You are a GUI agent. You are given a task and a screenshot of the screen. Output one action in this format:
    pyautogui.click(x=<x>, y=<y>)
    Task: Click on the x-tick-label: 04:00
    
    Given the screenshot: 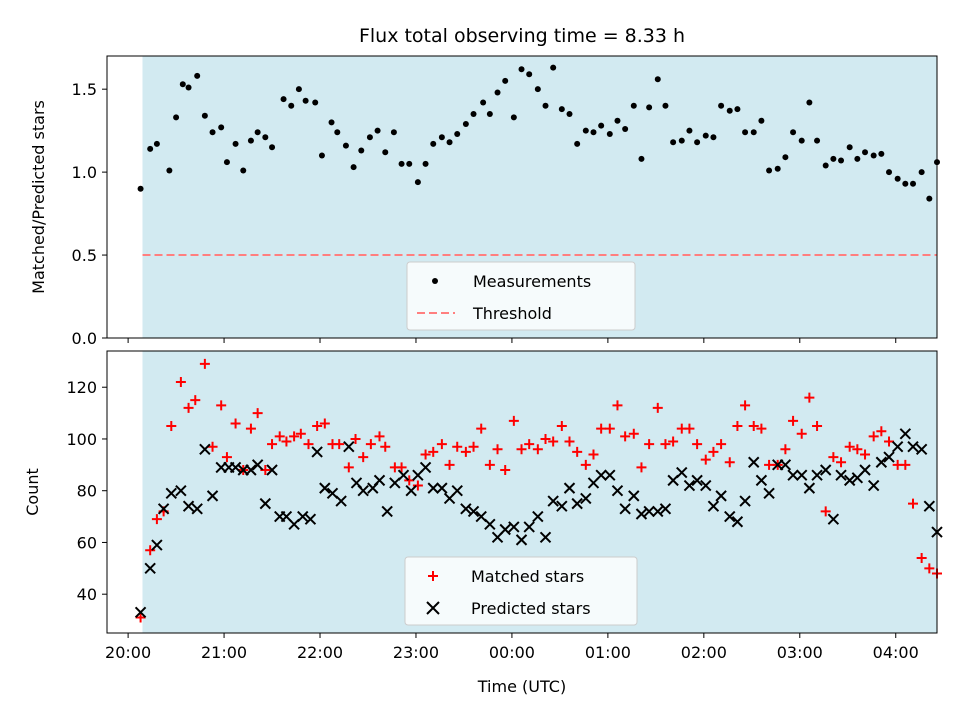 What is the action you would take?
    pyautogui.click(x=896, y=652)
    